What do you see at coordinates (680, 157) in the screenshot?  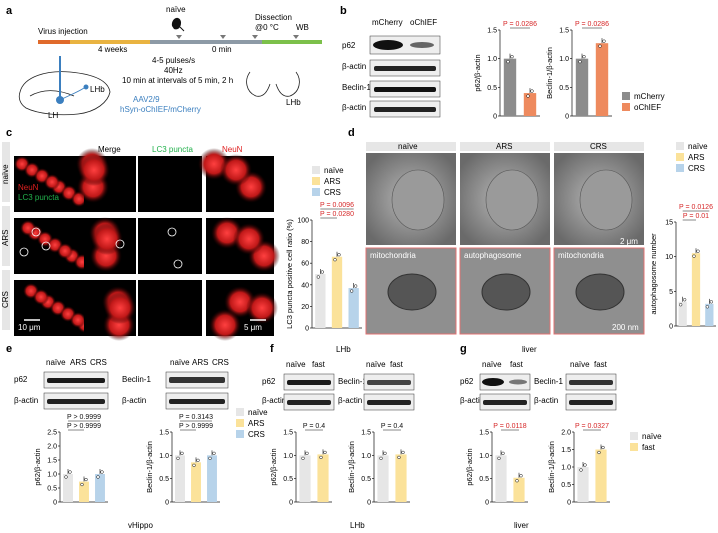 I see `legend-swatch-d-ars` at bounding box center [680, 157].